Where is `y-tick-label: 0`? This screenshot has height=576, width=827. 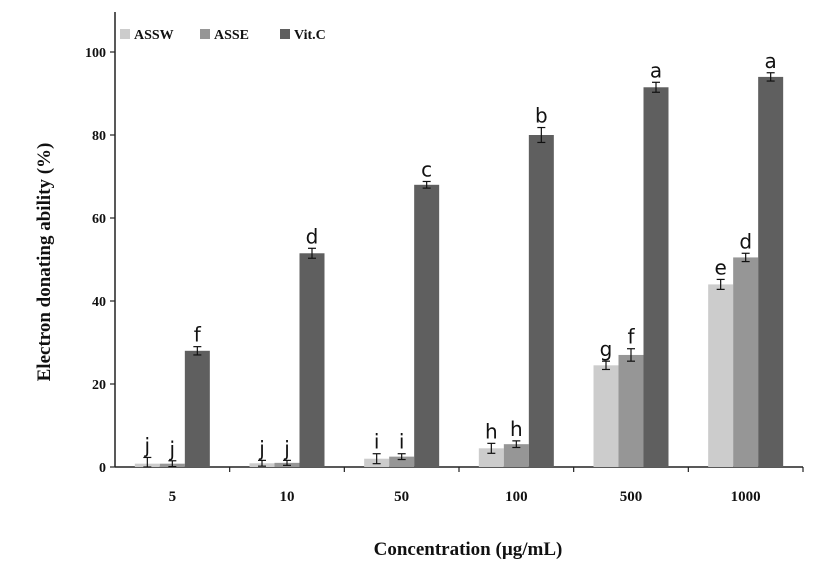
y-tick-label: 0 is located at coordinates (102, 468).